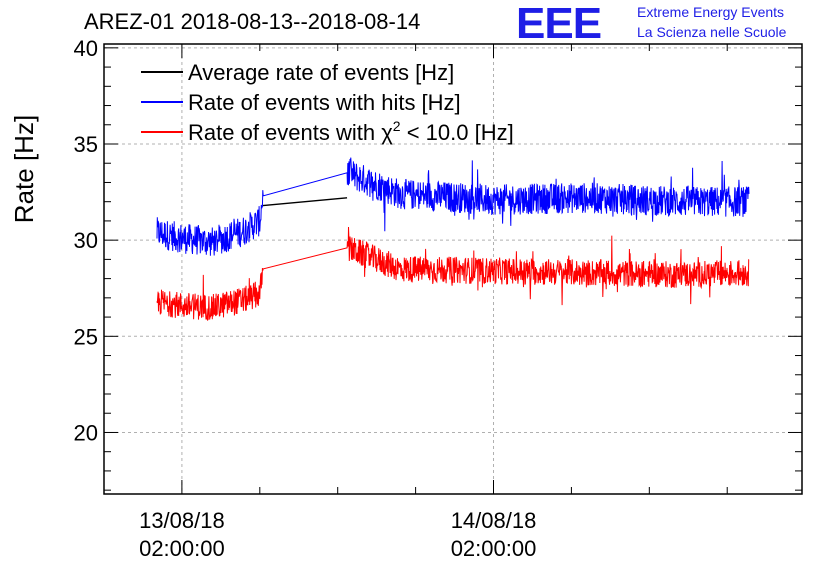  I want to click on logo-line-2: La Scienza nelle Scuole, so click(712, 32).